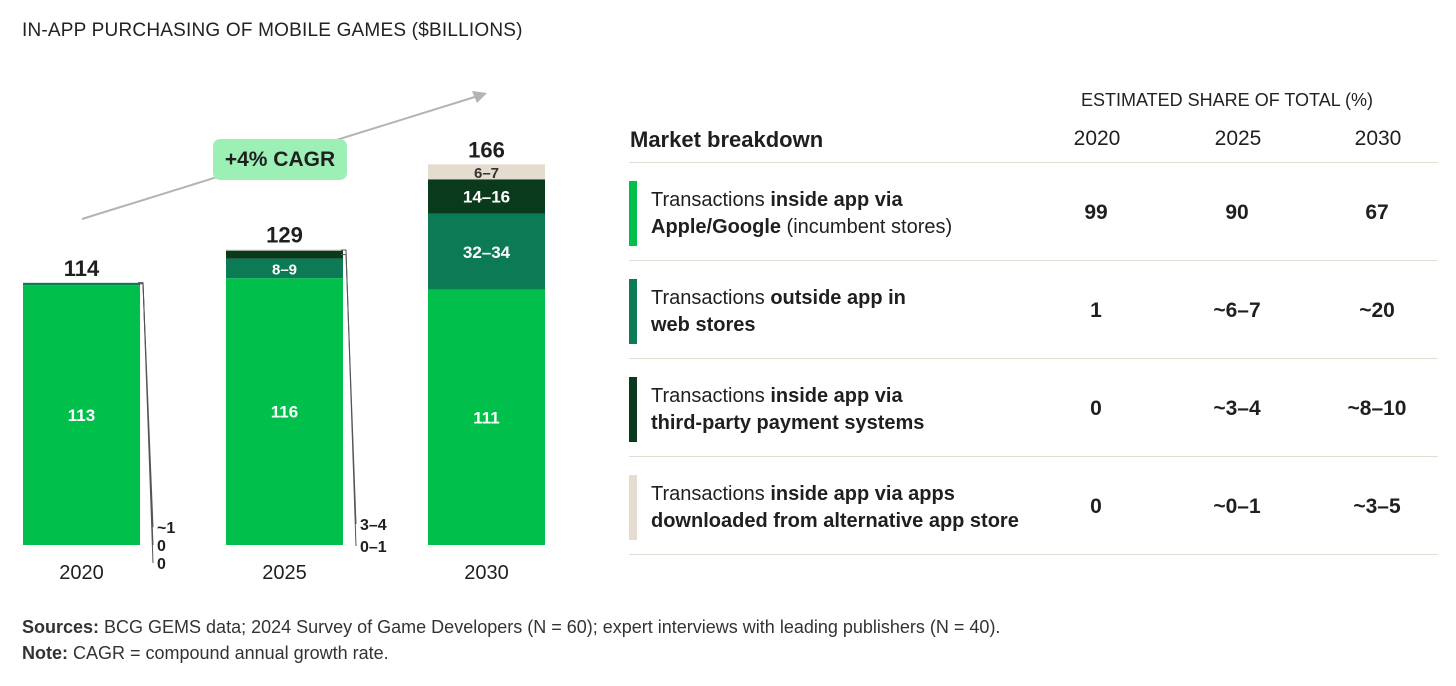  What do you see at coordinates (1377, 212) in the screenshot?
I see `share-value-2030: 67` at bounding box center [1377, 212].